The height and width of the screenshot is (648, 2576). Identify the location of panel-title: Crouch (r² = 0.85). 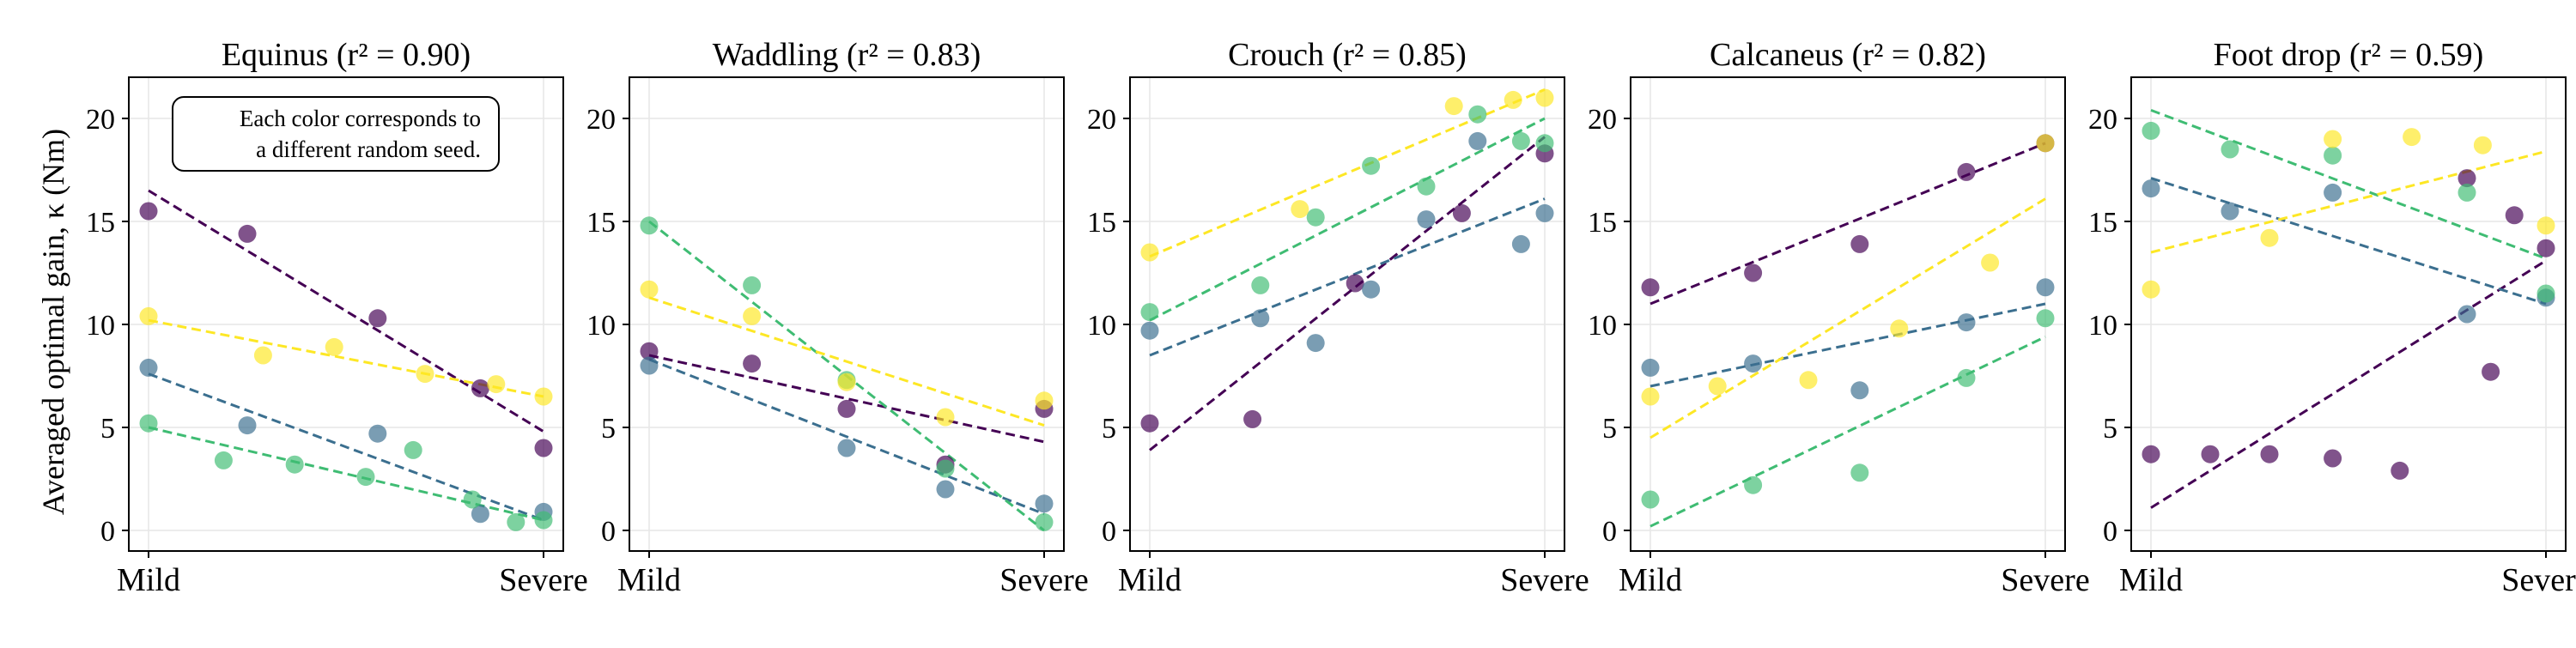
(1347, 55).